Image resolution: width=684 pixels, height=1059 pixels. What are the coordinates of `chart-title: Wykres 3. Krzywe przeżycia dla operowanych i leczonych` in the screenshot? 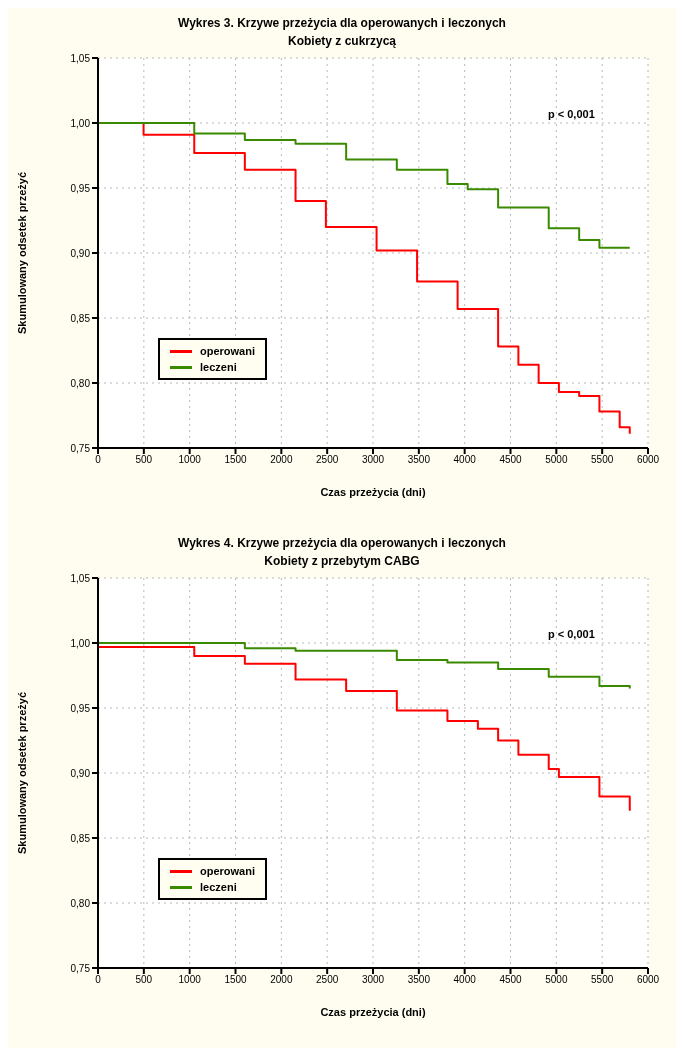 It's located at (342, 22).